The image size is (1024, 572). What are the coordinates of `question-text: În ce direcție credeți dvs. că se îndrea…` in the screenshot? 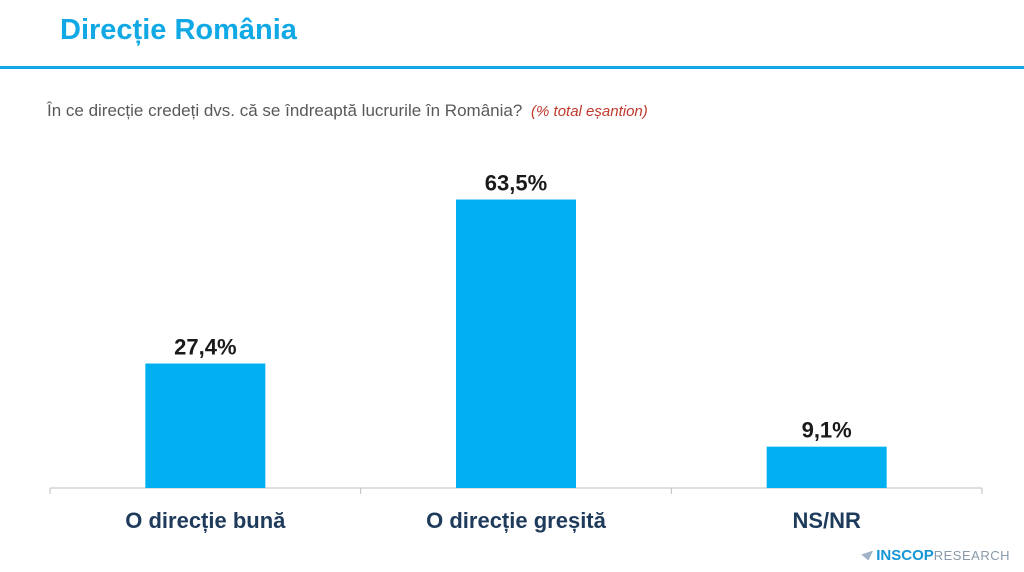 It's located at (285, 110).